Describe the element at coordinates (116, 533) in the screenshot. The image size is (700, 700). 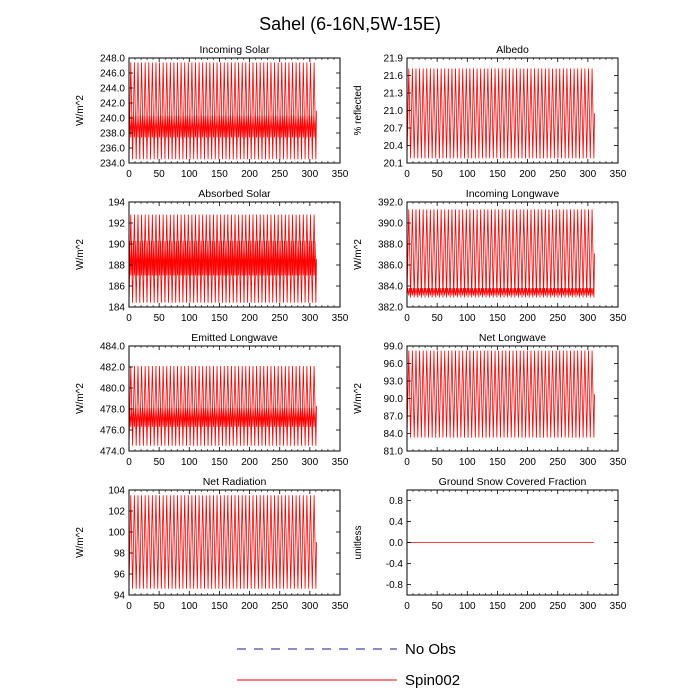
I see `y-tick-label: 100` at that location.